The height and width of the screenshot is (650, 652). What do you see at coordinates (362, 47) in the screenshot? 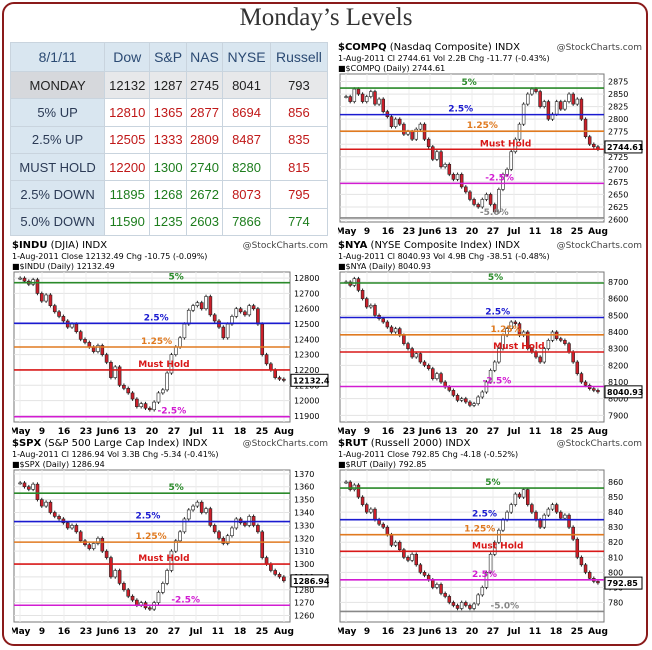
I see `chart-symbol: $COMPQ` at bounding box center [362, 47].